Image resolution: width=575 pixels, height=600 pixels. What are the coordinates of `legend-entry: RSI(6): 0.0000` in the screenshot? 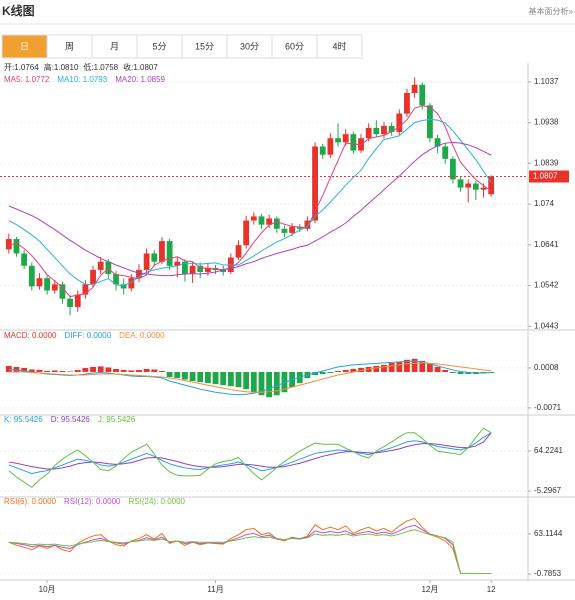 It's located at (30, 501).